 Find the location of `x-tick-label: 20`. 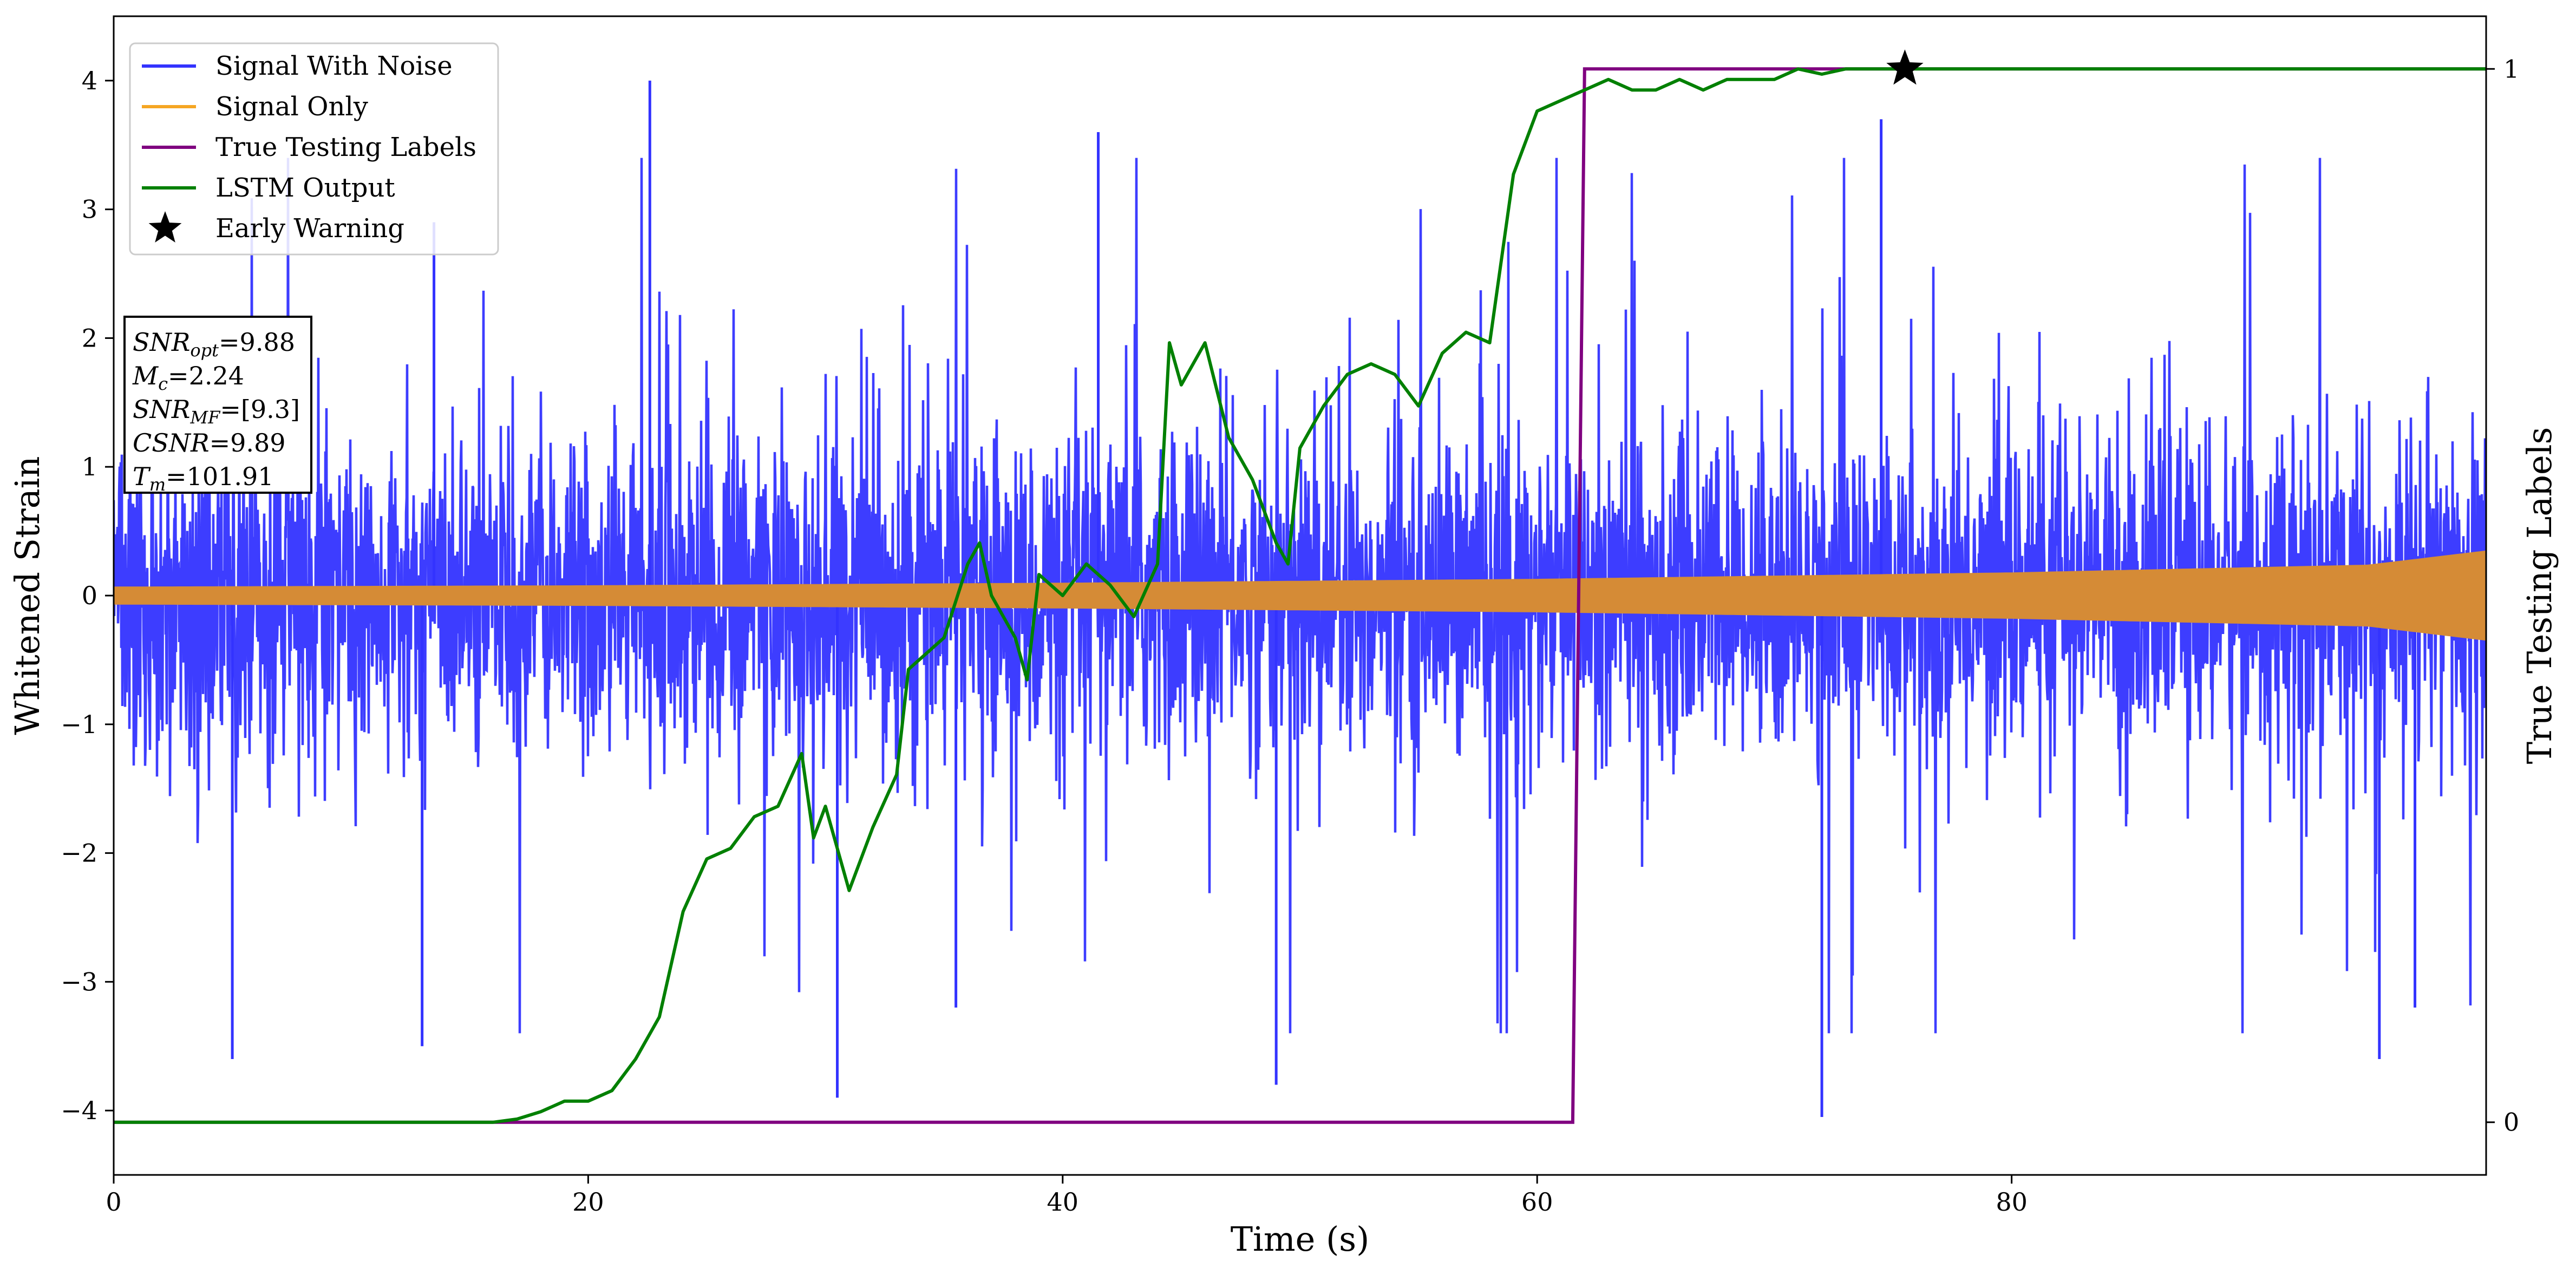

x-tick-label: 20 is located at coordinates (588, 1202).